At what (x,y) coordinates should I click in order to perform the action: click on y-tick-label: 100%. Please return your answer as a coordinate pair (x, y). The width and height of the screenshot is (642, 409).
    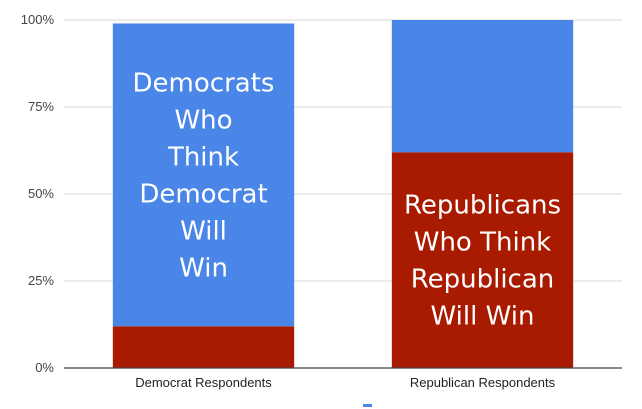
    Looking at the image, I should click on (38, 19).